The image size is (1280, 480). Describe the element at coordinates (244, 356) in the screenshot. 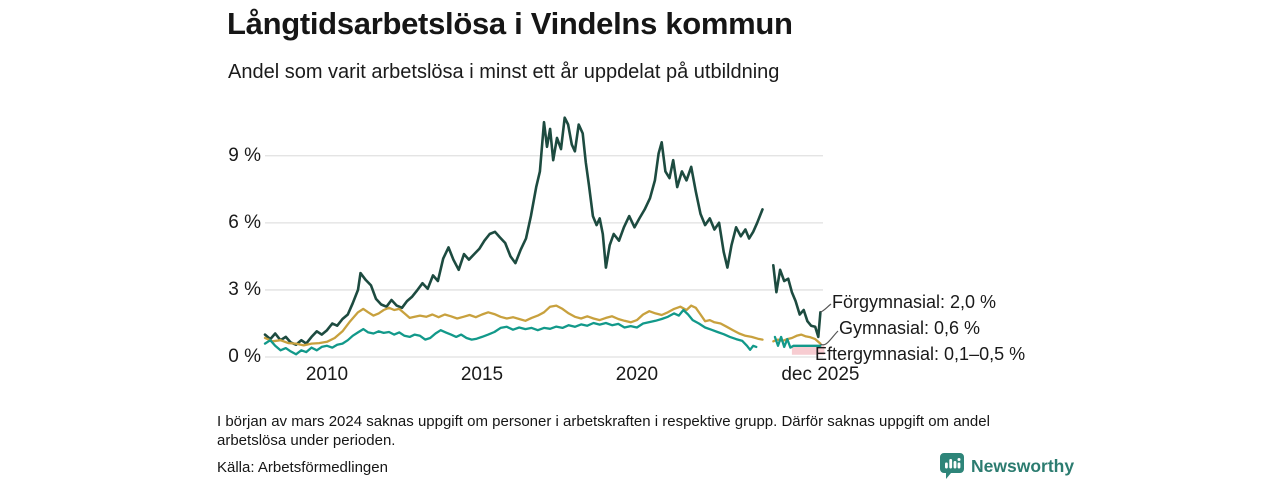

I see `y-tick-label: 0 %` at that location.